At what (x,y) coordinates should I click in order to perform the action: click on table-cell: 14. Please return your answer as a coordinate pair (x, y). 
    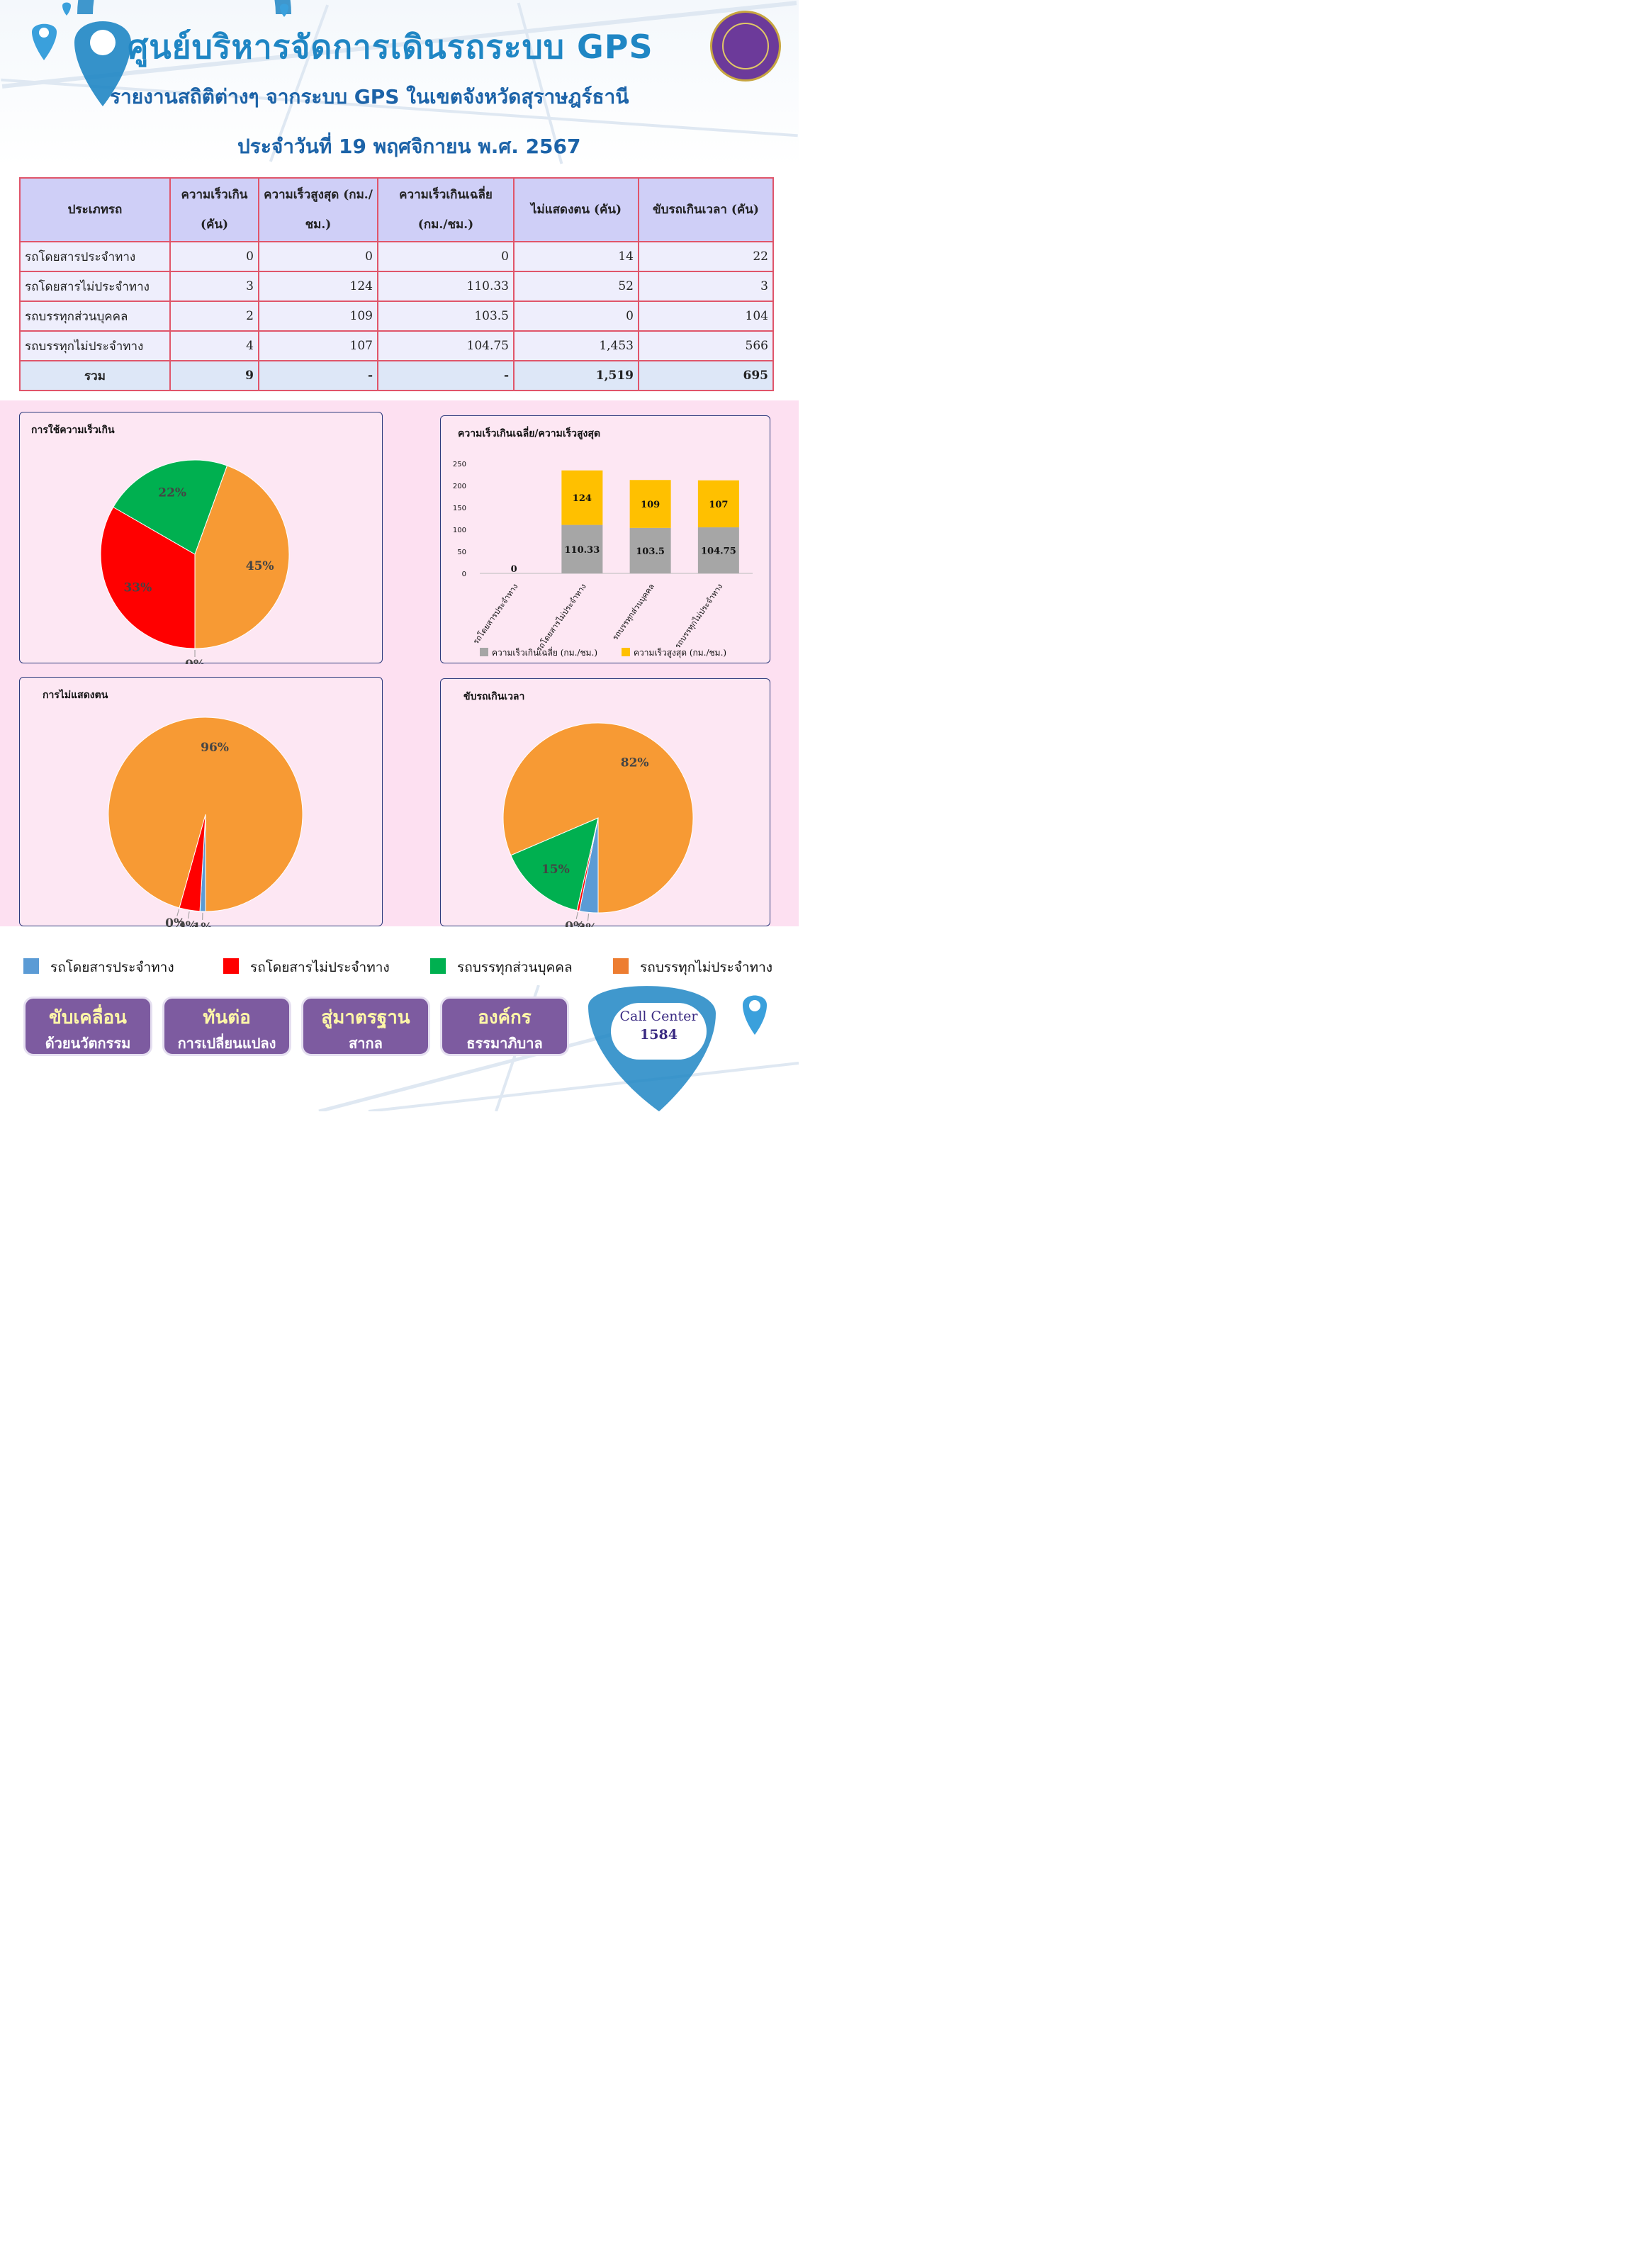
    Looking at the image, I should click on (576, 256).